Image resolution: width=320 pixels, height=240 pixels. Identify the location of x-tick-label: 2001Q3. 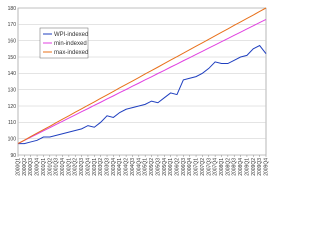
(57, 167).